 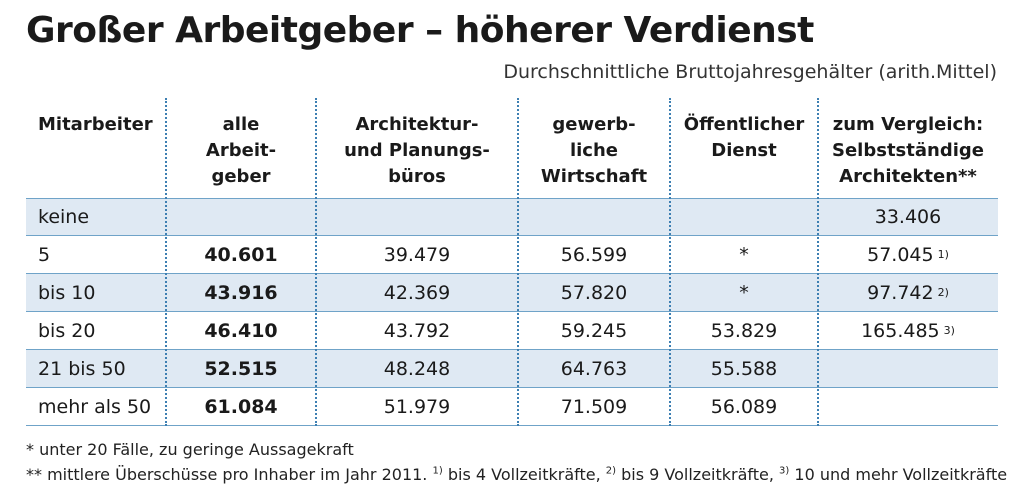 I want to click on header-line: Öffentlicher, so click(x=744, y=124).